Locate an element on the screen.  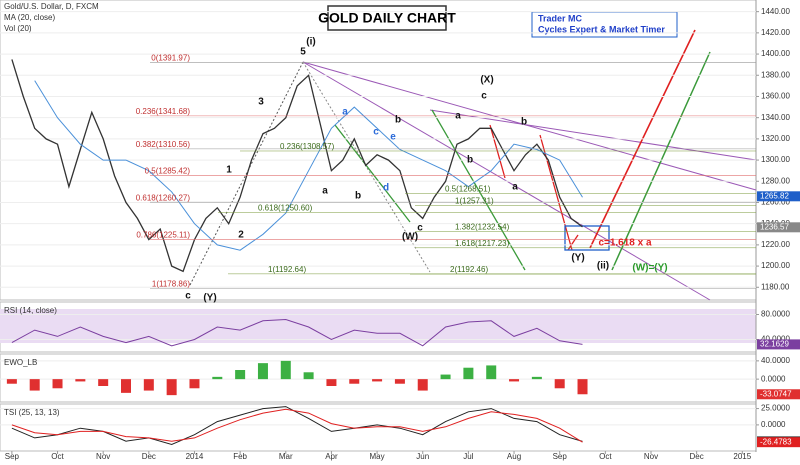
channel-line is located at coordinates (593, 135).